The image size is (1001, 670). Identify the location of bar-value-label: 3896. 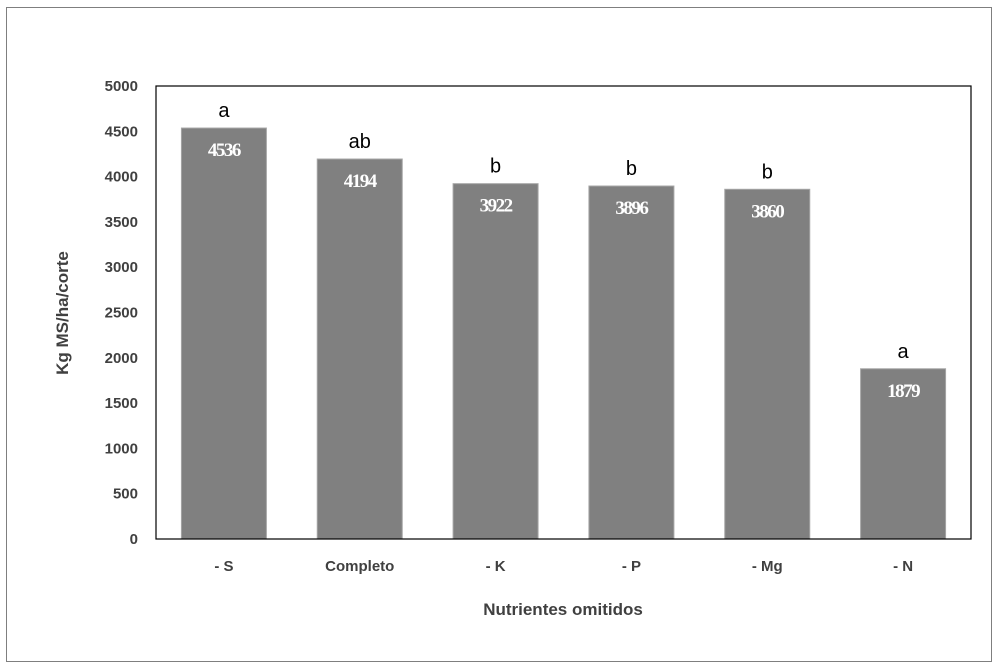
(631, 208).